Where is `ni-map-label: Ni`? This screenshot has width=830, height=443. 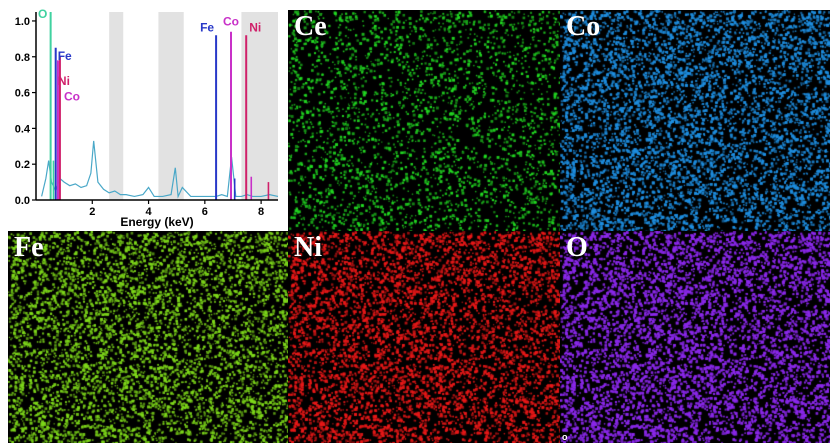
ni-map-label: Ni is located at coordinates (308, 247).